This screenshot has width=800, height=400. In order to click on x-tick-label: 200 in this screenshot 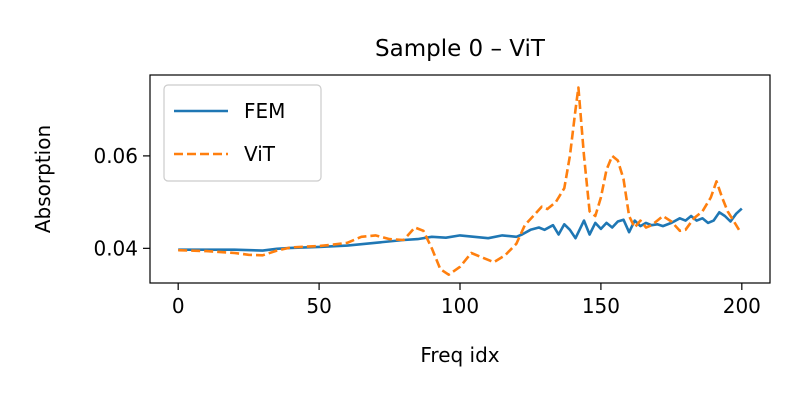, I will do `click(742, 306)`.